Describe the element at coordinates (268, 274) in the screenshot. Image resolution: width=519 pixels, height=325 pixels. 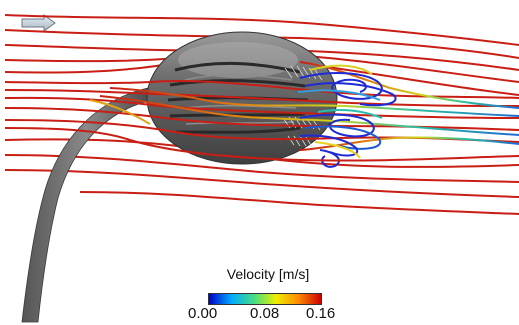
I see `colorbar-title: Velocity [m/s]` at that location.